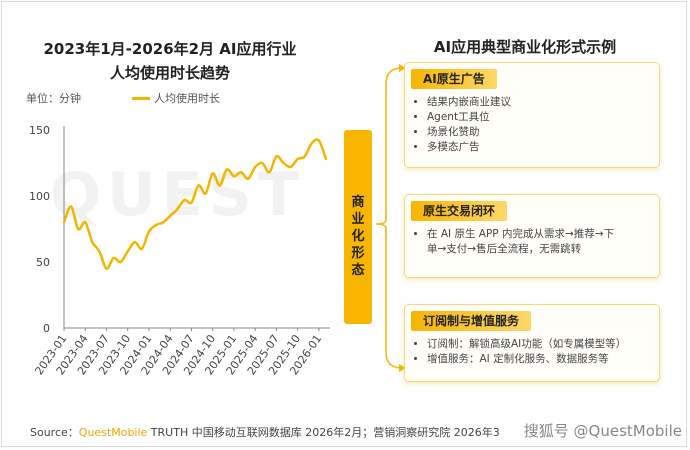 Image resolution: width=690 pixels, height=450 pixels. What do you see at coordinates (39, 196) in the screenshot?
I see `y-tick-label: 100` at bounding box center [39, 196].